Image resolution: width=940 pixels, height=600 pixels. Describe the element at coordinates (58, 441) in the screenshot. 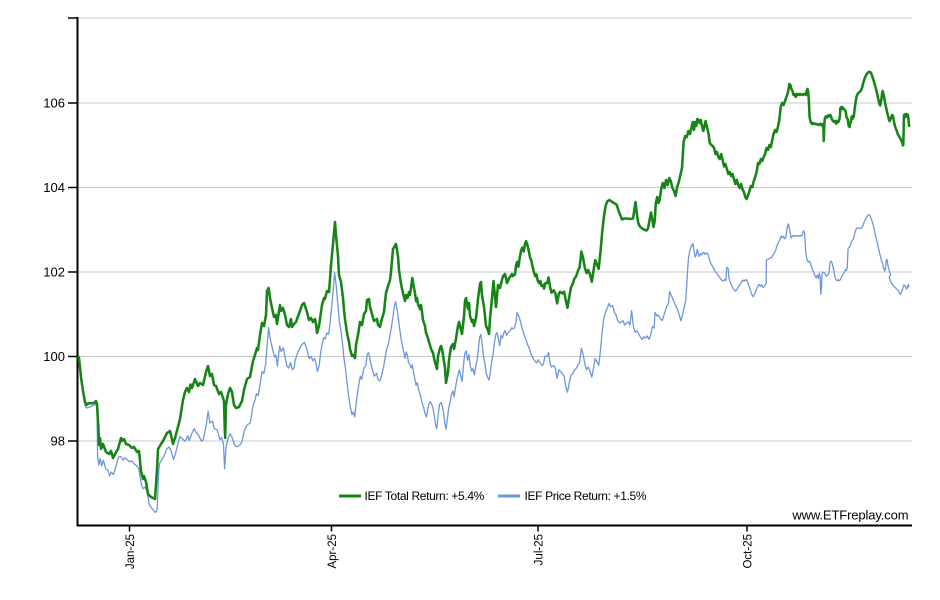

I see `svg-text: 98` at that location.